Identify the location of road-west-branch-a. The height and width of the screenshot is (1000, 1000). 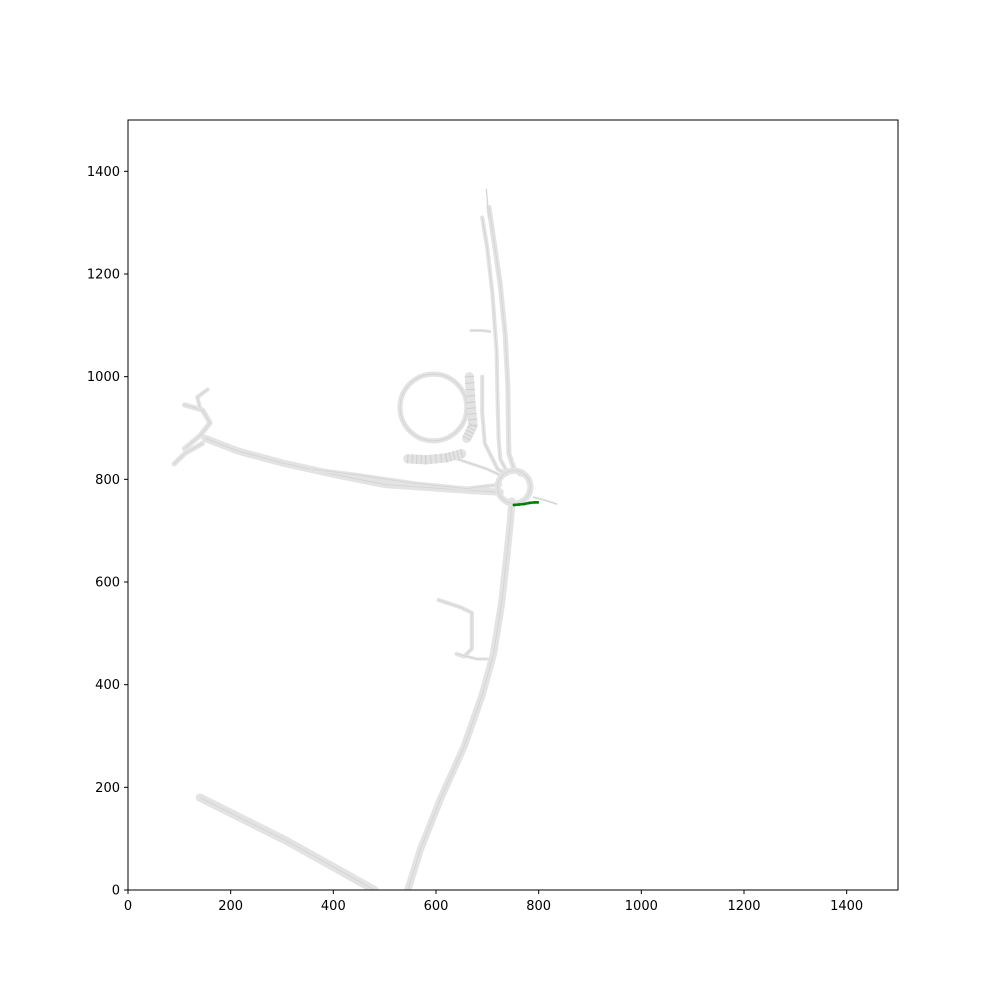
(197, 427).